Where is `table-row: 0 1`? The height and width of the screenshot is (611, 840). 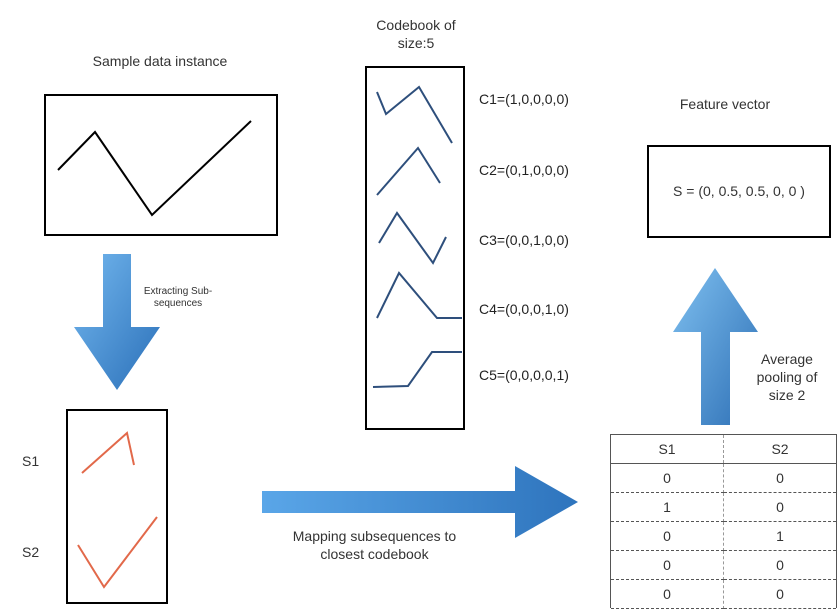 table-row: 0 1 is located at coordinates (723, 536).